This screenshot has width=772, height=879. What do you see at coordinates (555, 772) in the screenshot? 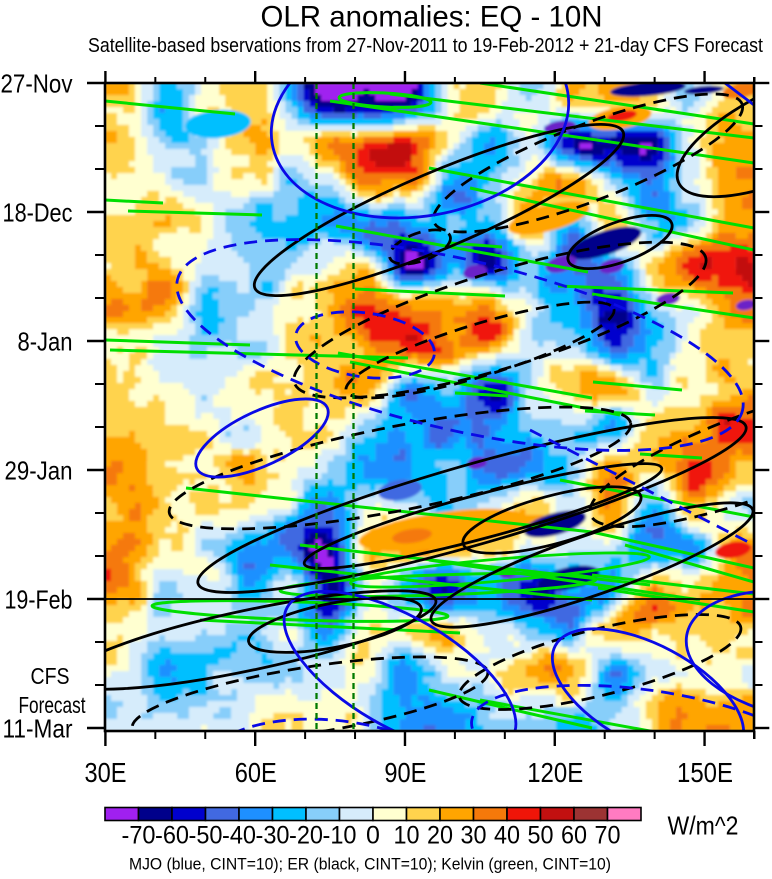
I see `svg-text: 120E` at bounding box center [555, 772].